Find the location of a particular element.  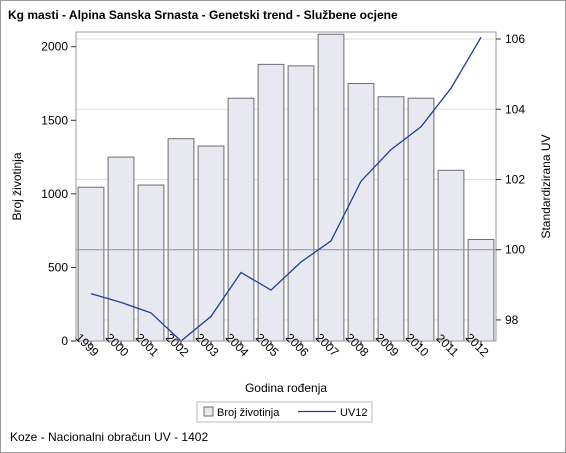

y2-axis-label: Standardizirana UV is located at coordinates (546, 186).